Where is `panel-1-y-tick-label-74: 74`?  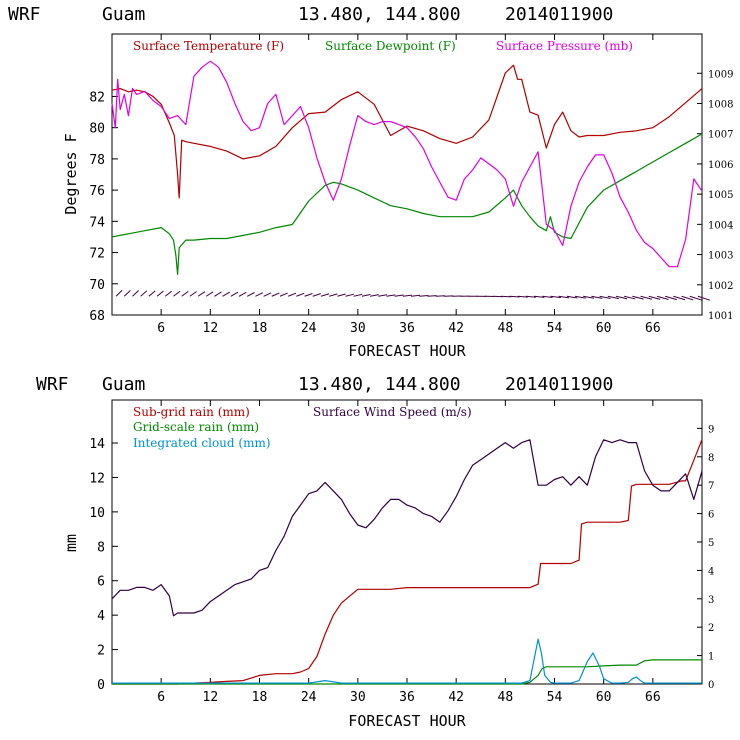
panel-1-y-tick-label-74: 74 is located at coordinates (97, 222).